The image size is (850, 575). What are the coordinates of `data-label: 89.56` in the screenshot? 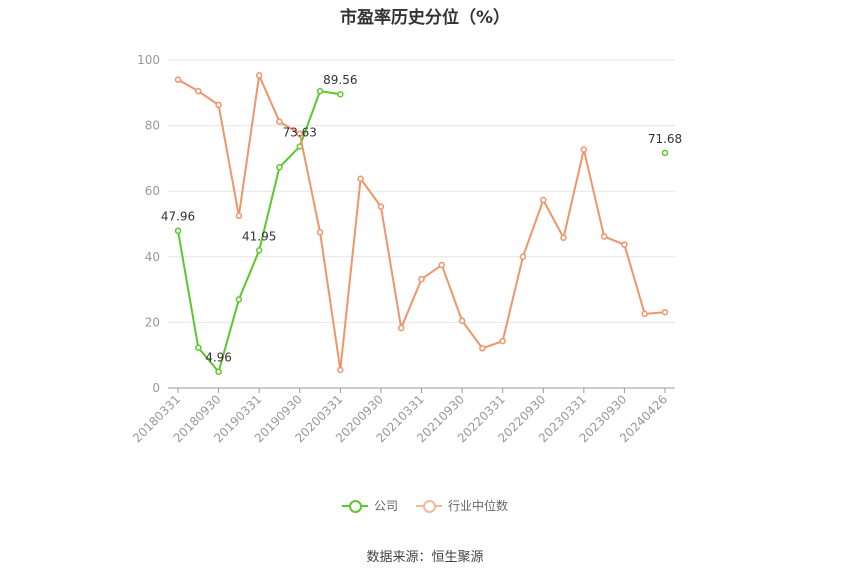 It's located at (340, 80).